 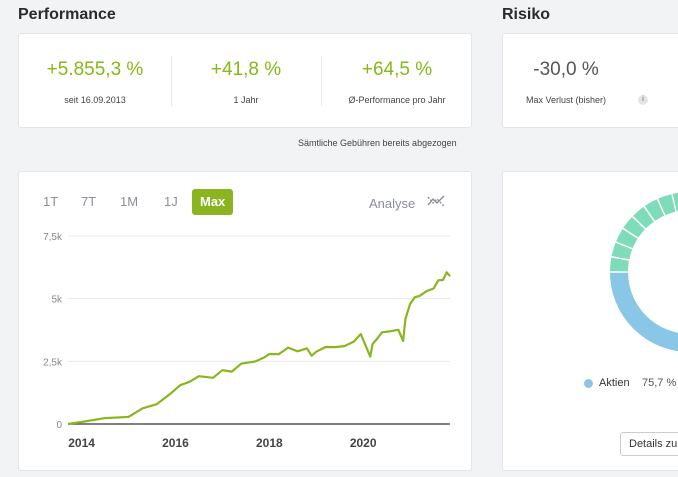 What do you see at coordinates (95, 100) in the screenshot?
I see `kpi-total-label: seit 16.09.2013` at bounding box center [95, 100].